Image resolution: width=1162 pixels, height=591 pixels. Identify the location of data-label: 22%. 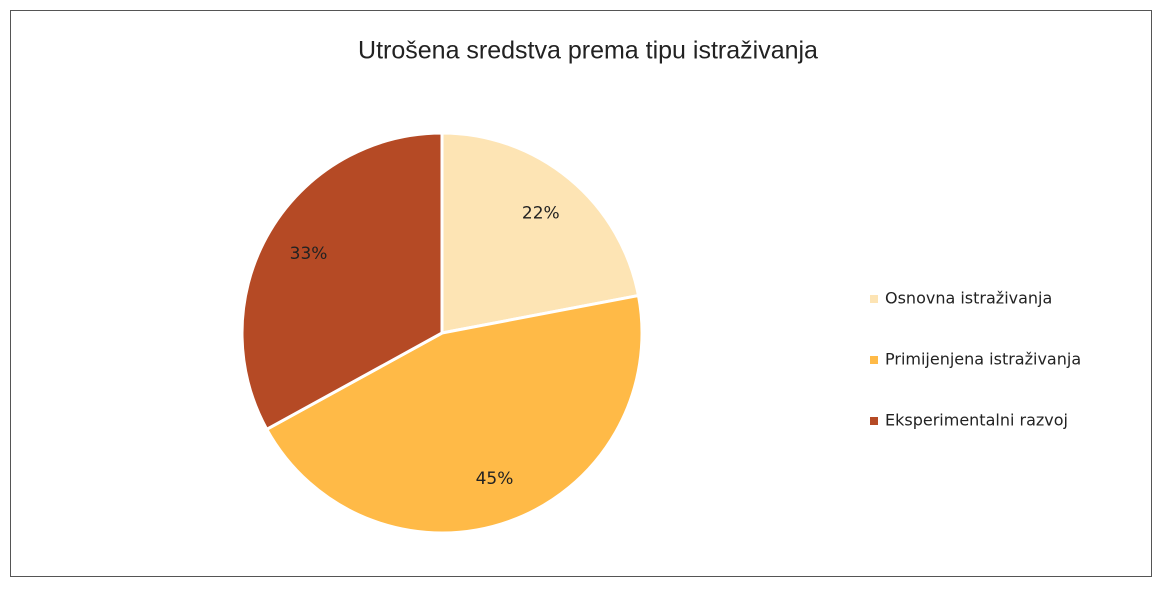
(541, 214).